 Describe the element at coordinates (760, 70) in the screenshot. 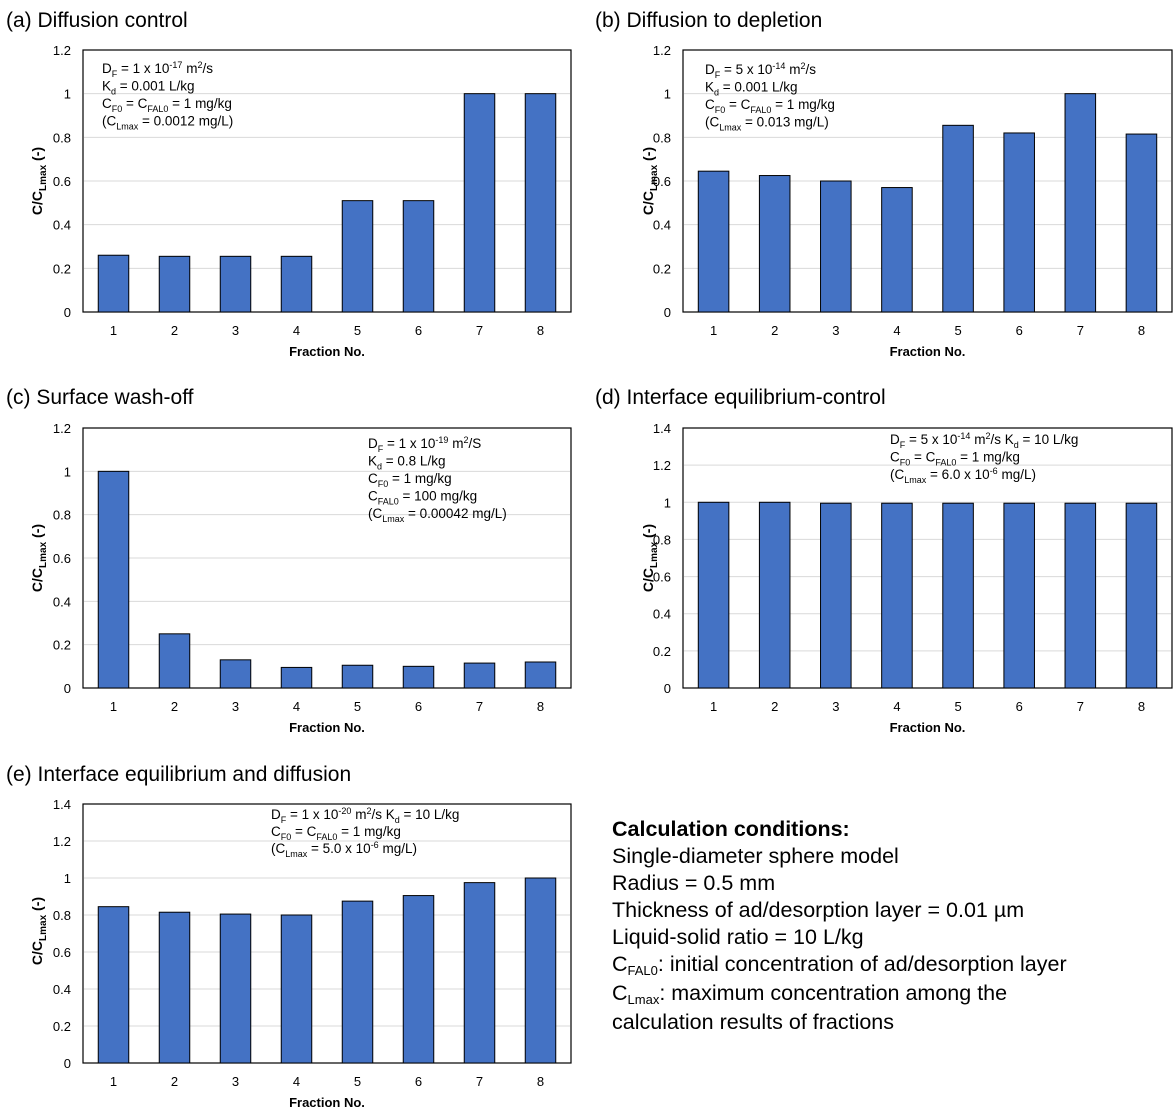

I see `annotation-line: DF = 5 x 10-14 m2/s` at that location.